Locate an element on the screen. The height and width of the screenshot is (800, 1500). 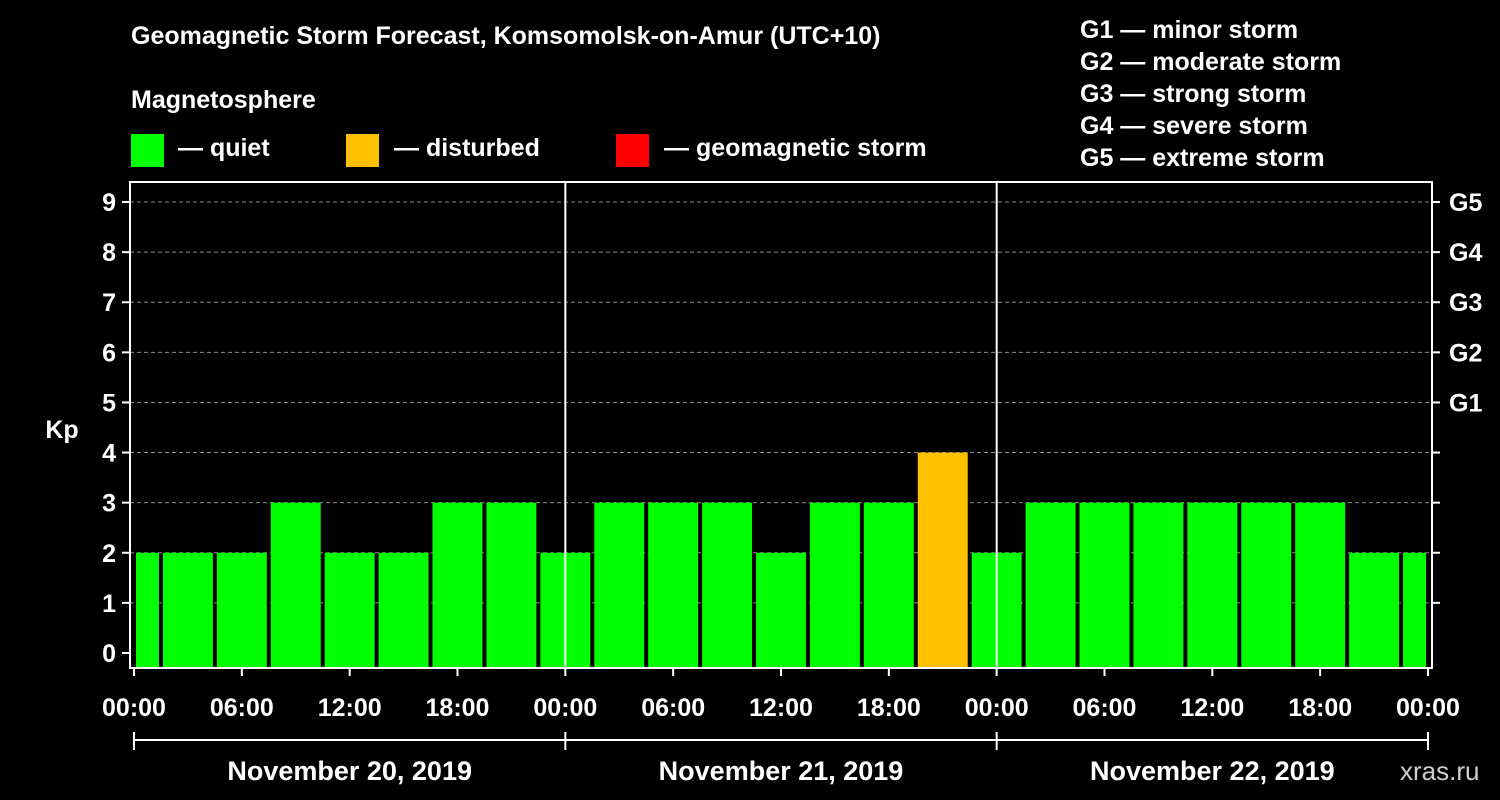
y-tick-label: 6 is located at coordinates (109, 353).